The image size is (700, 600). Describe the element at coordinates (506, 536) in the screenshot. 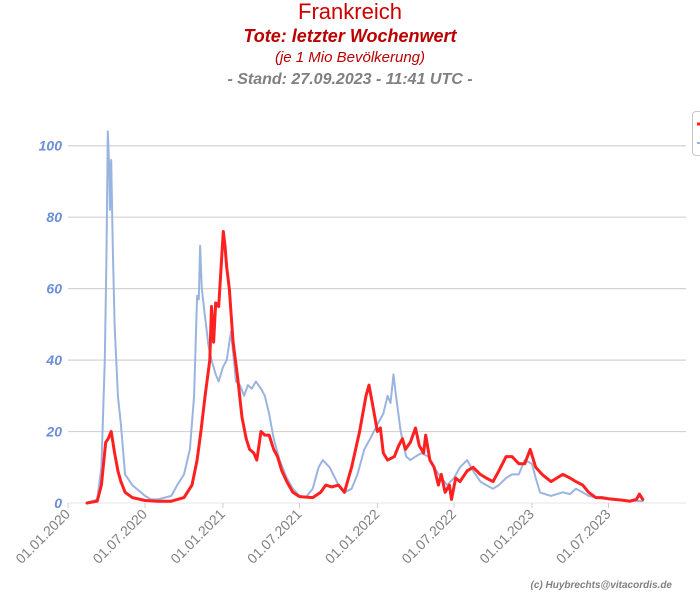

I see `x-tick-label: 01.01.2023` at that location.